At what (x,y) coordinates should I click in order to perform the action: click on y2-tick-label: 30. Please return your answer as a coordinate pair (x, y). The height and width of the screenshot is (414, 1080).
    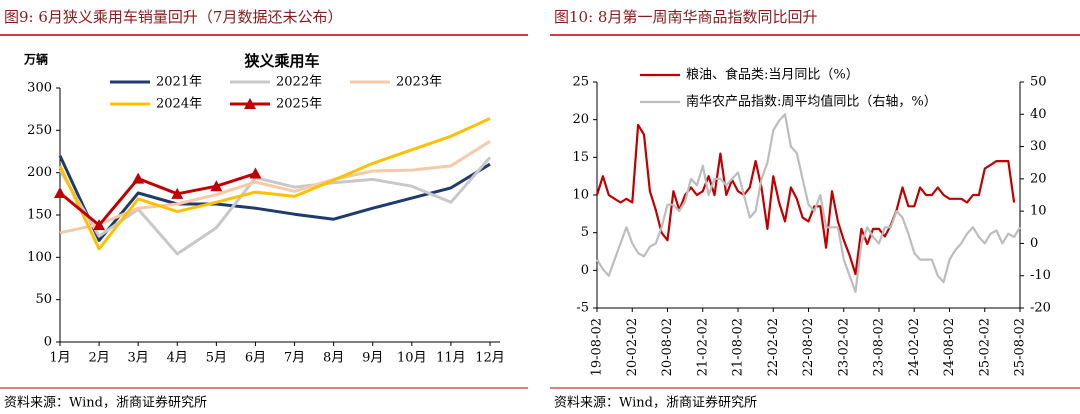
    Looking at the image, I should click on (1038, 146).